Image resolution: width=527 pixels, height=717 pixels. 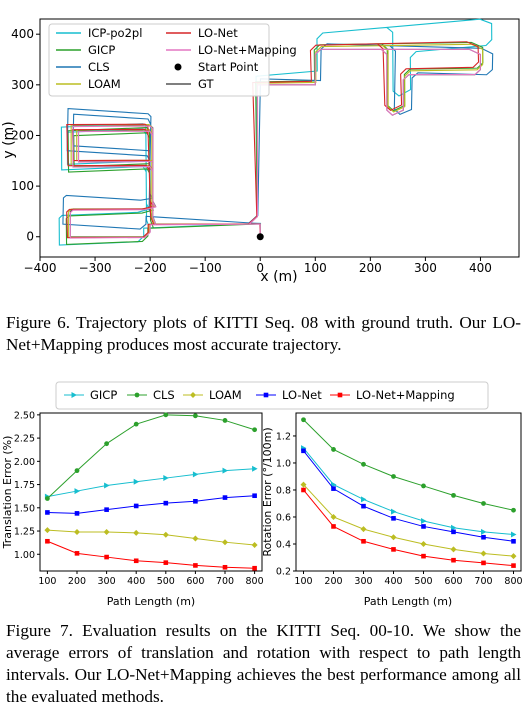 I want to click on translation-x-label: Path Length (m), so click(x=151, y=601).